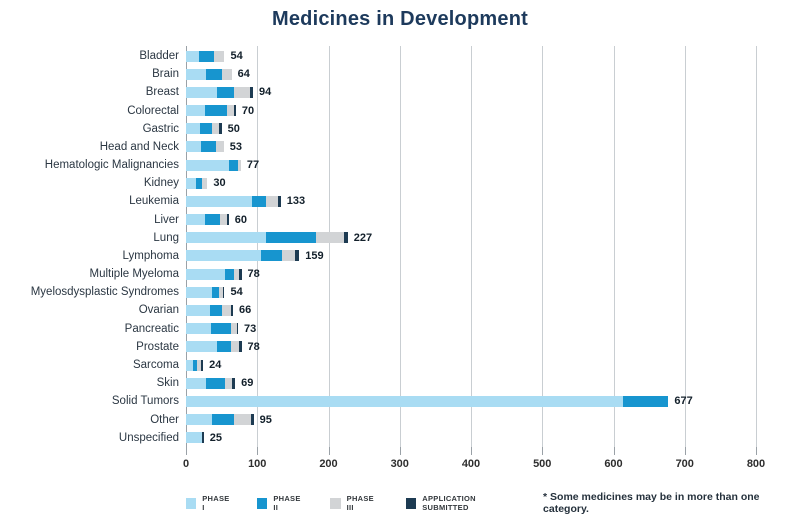 The height and width of the screenshot is (517, 800). What do you see at coordinates (397, 74) in the screenshot?
I see `bar-row: Brain 64` at bounding box center [397, 74].